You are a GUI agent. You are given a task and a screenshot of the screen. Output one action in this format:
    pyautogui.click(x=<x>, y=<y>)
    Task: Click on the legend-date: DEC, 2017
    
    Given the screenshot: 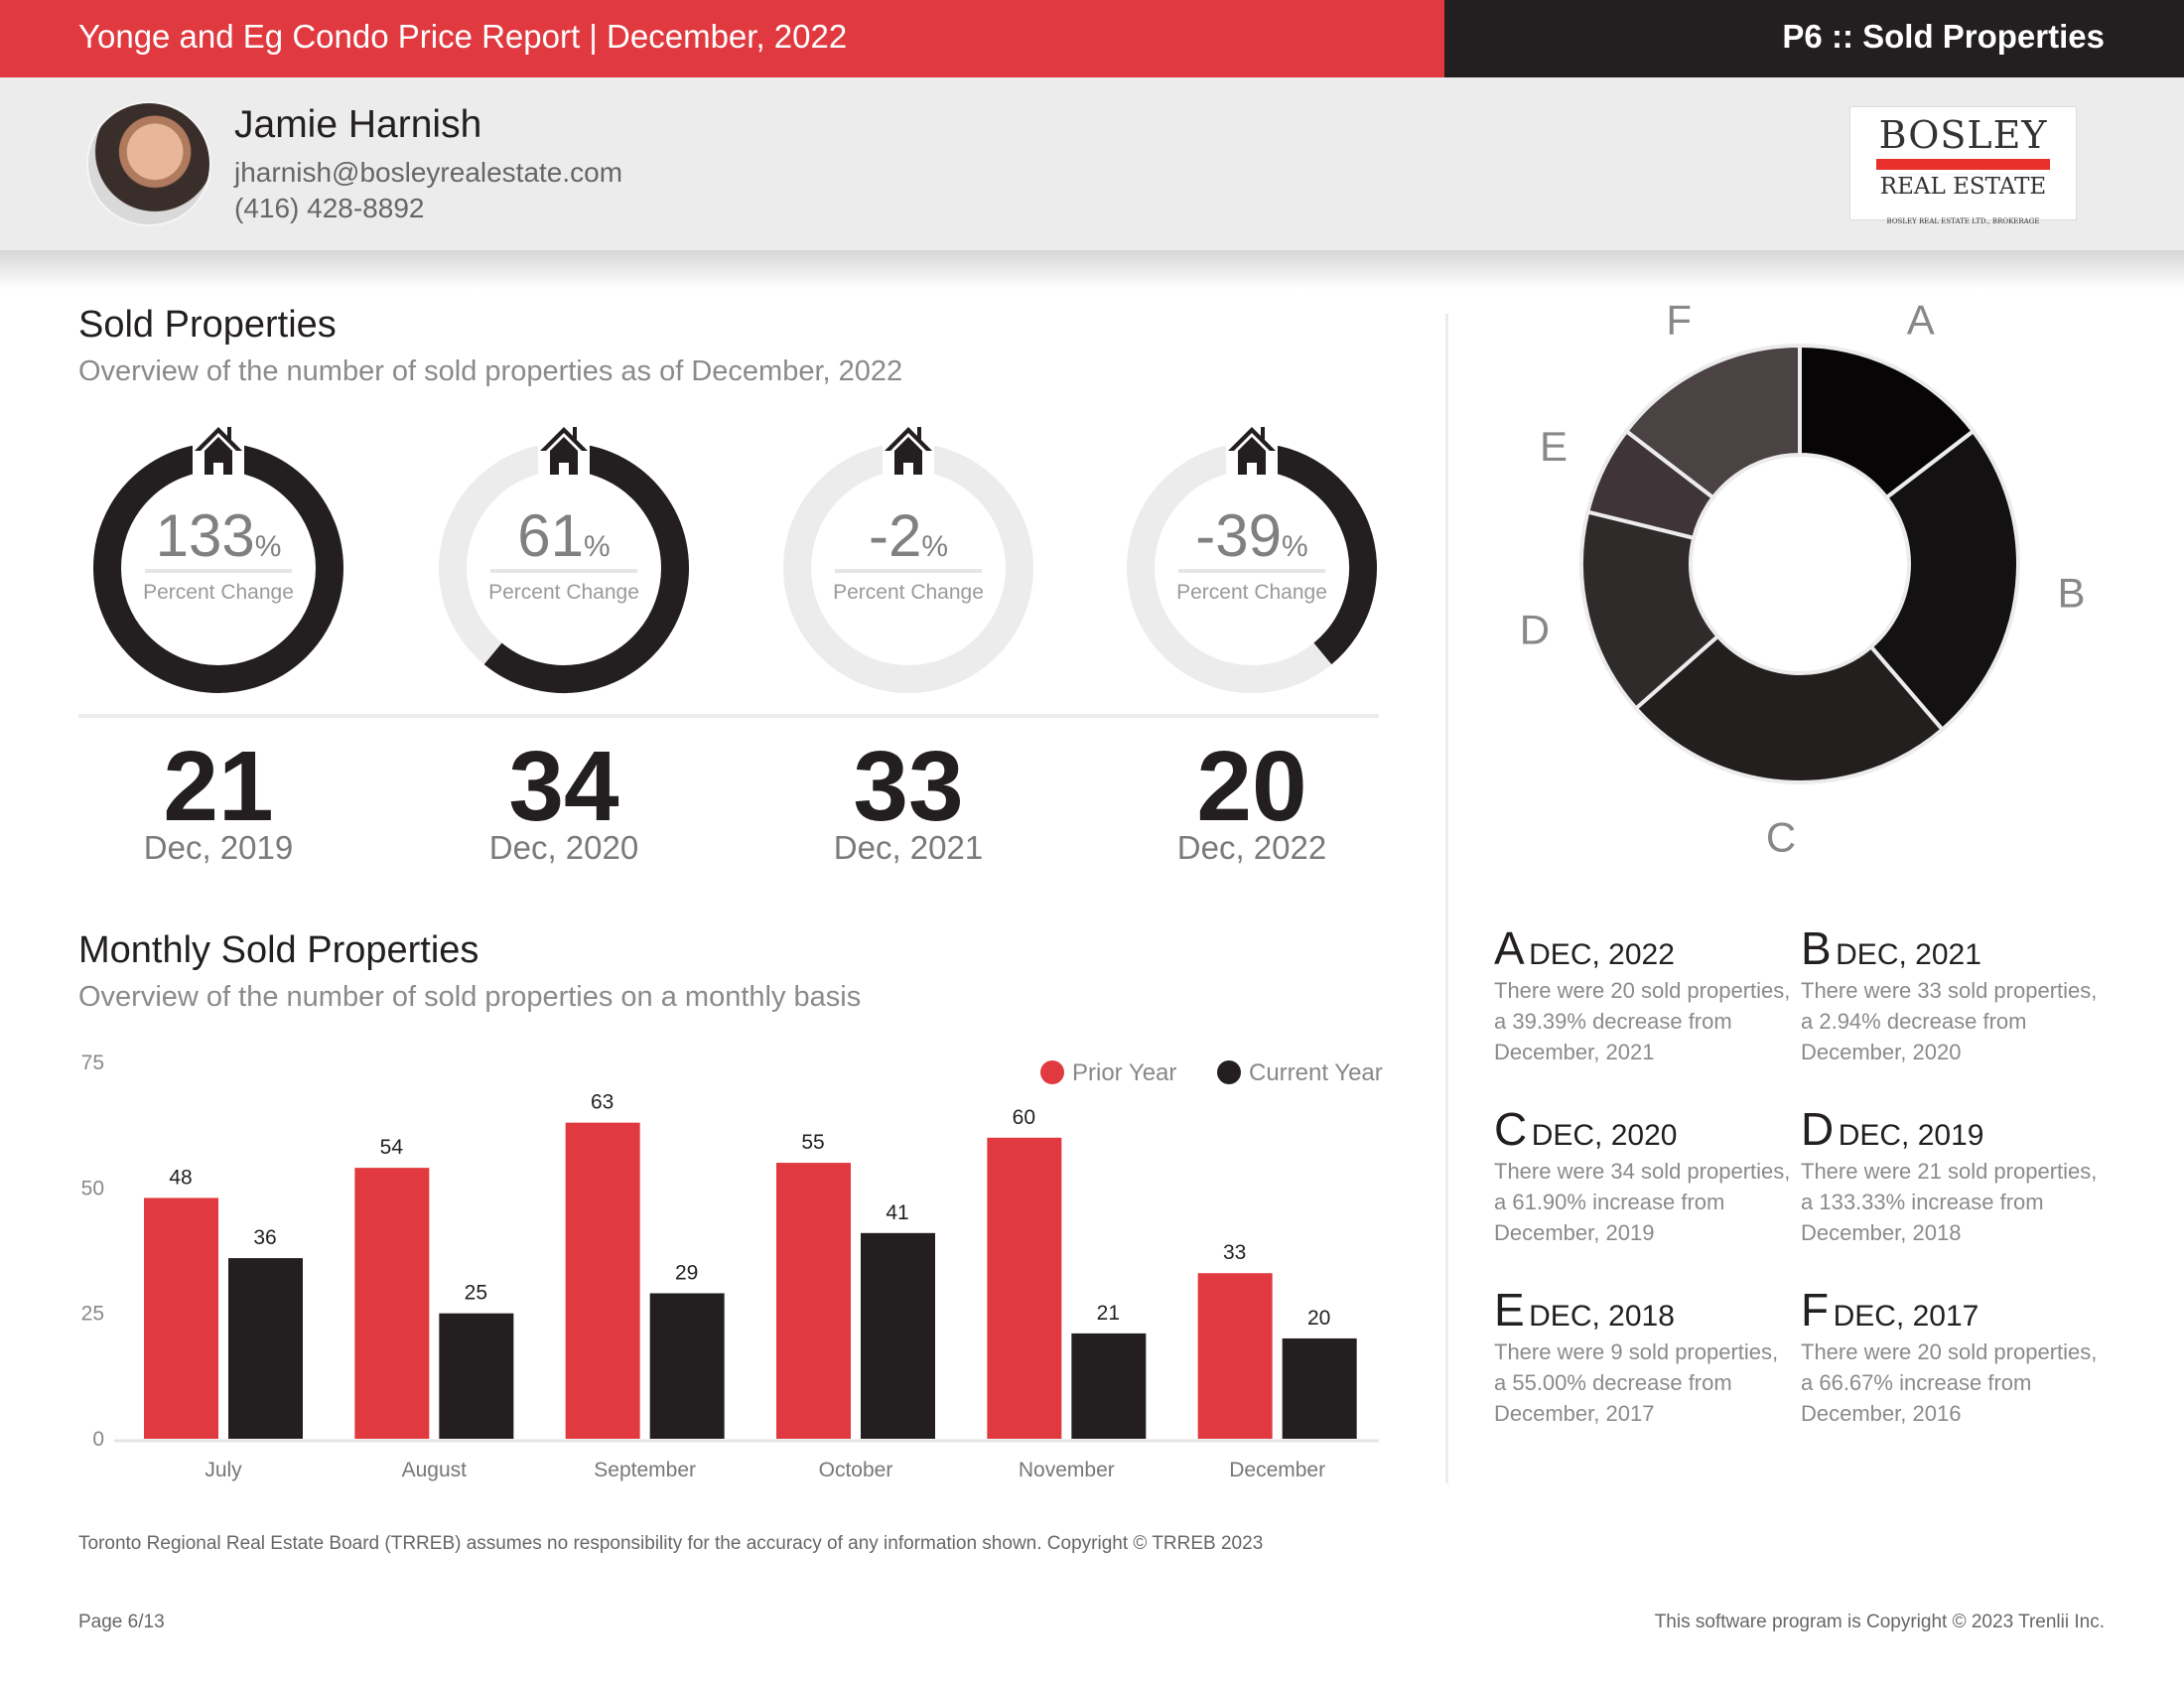 What is the action you would take?
    pyautogui.click(x=1906, y=1316)
    